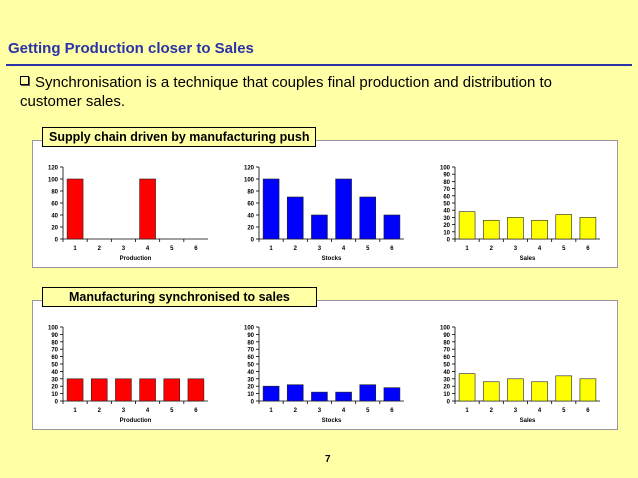 This screenshot has height=478, width=638. What do you see at coordinates (319, 65) in the screenshot?
I see `title-divider` at bounding box center [319, 65].